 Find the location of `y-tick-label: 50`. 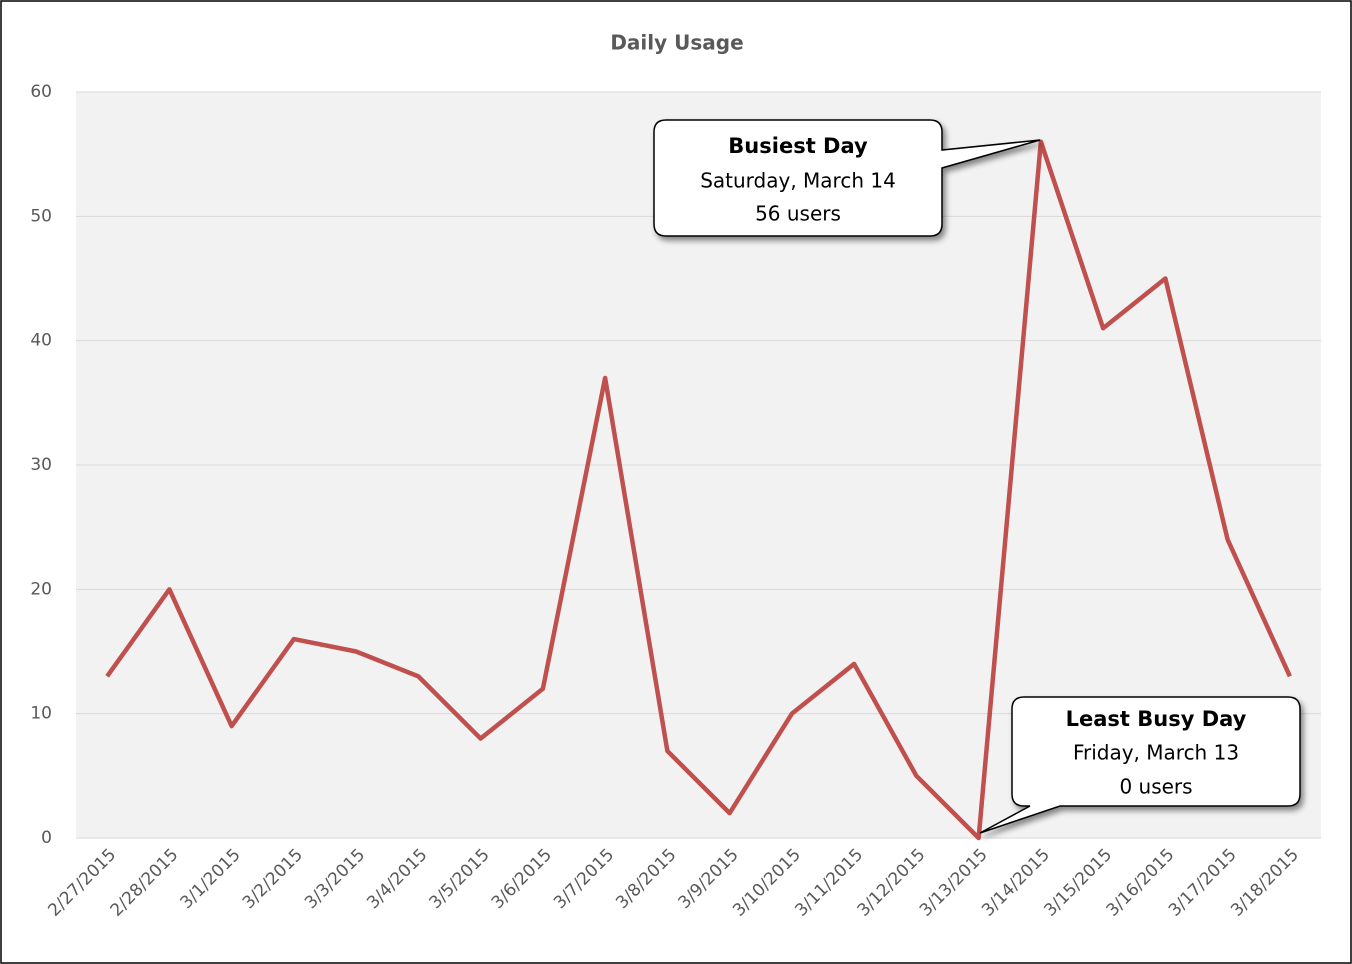

y-tick-label: 50 is located at coordinates (41, 216).